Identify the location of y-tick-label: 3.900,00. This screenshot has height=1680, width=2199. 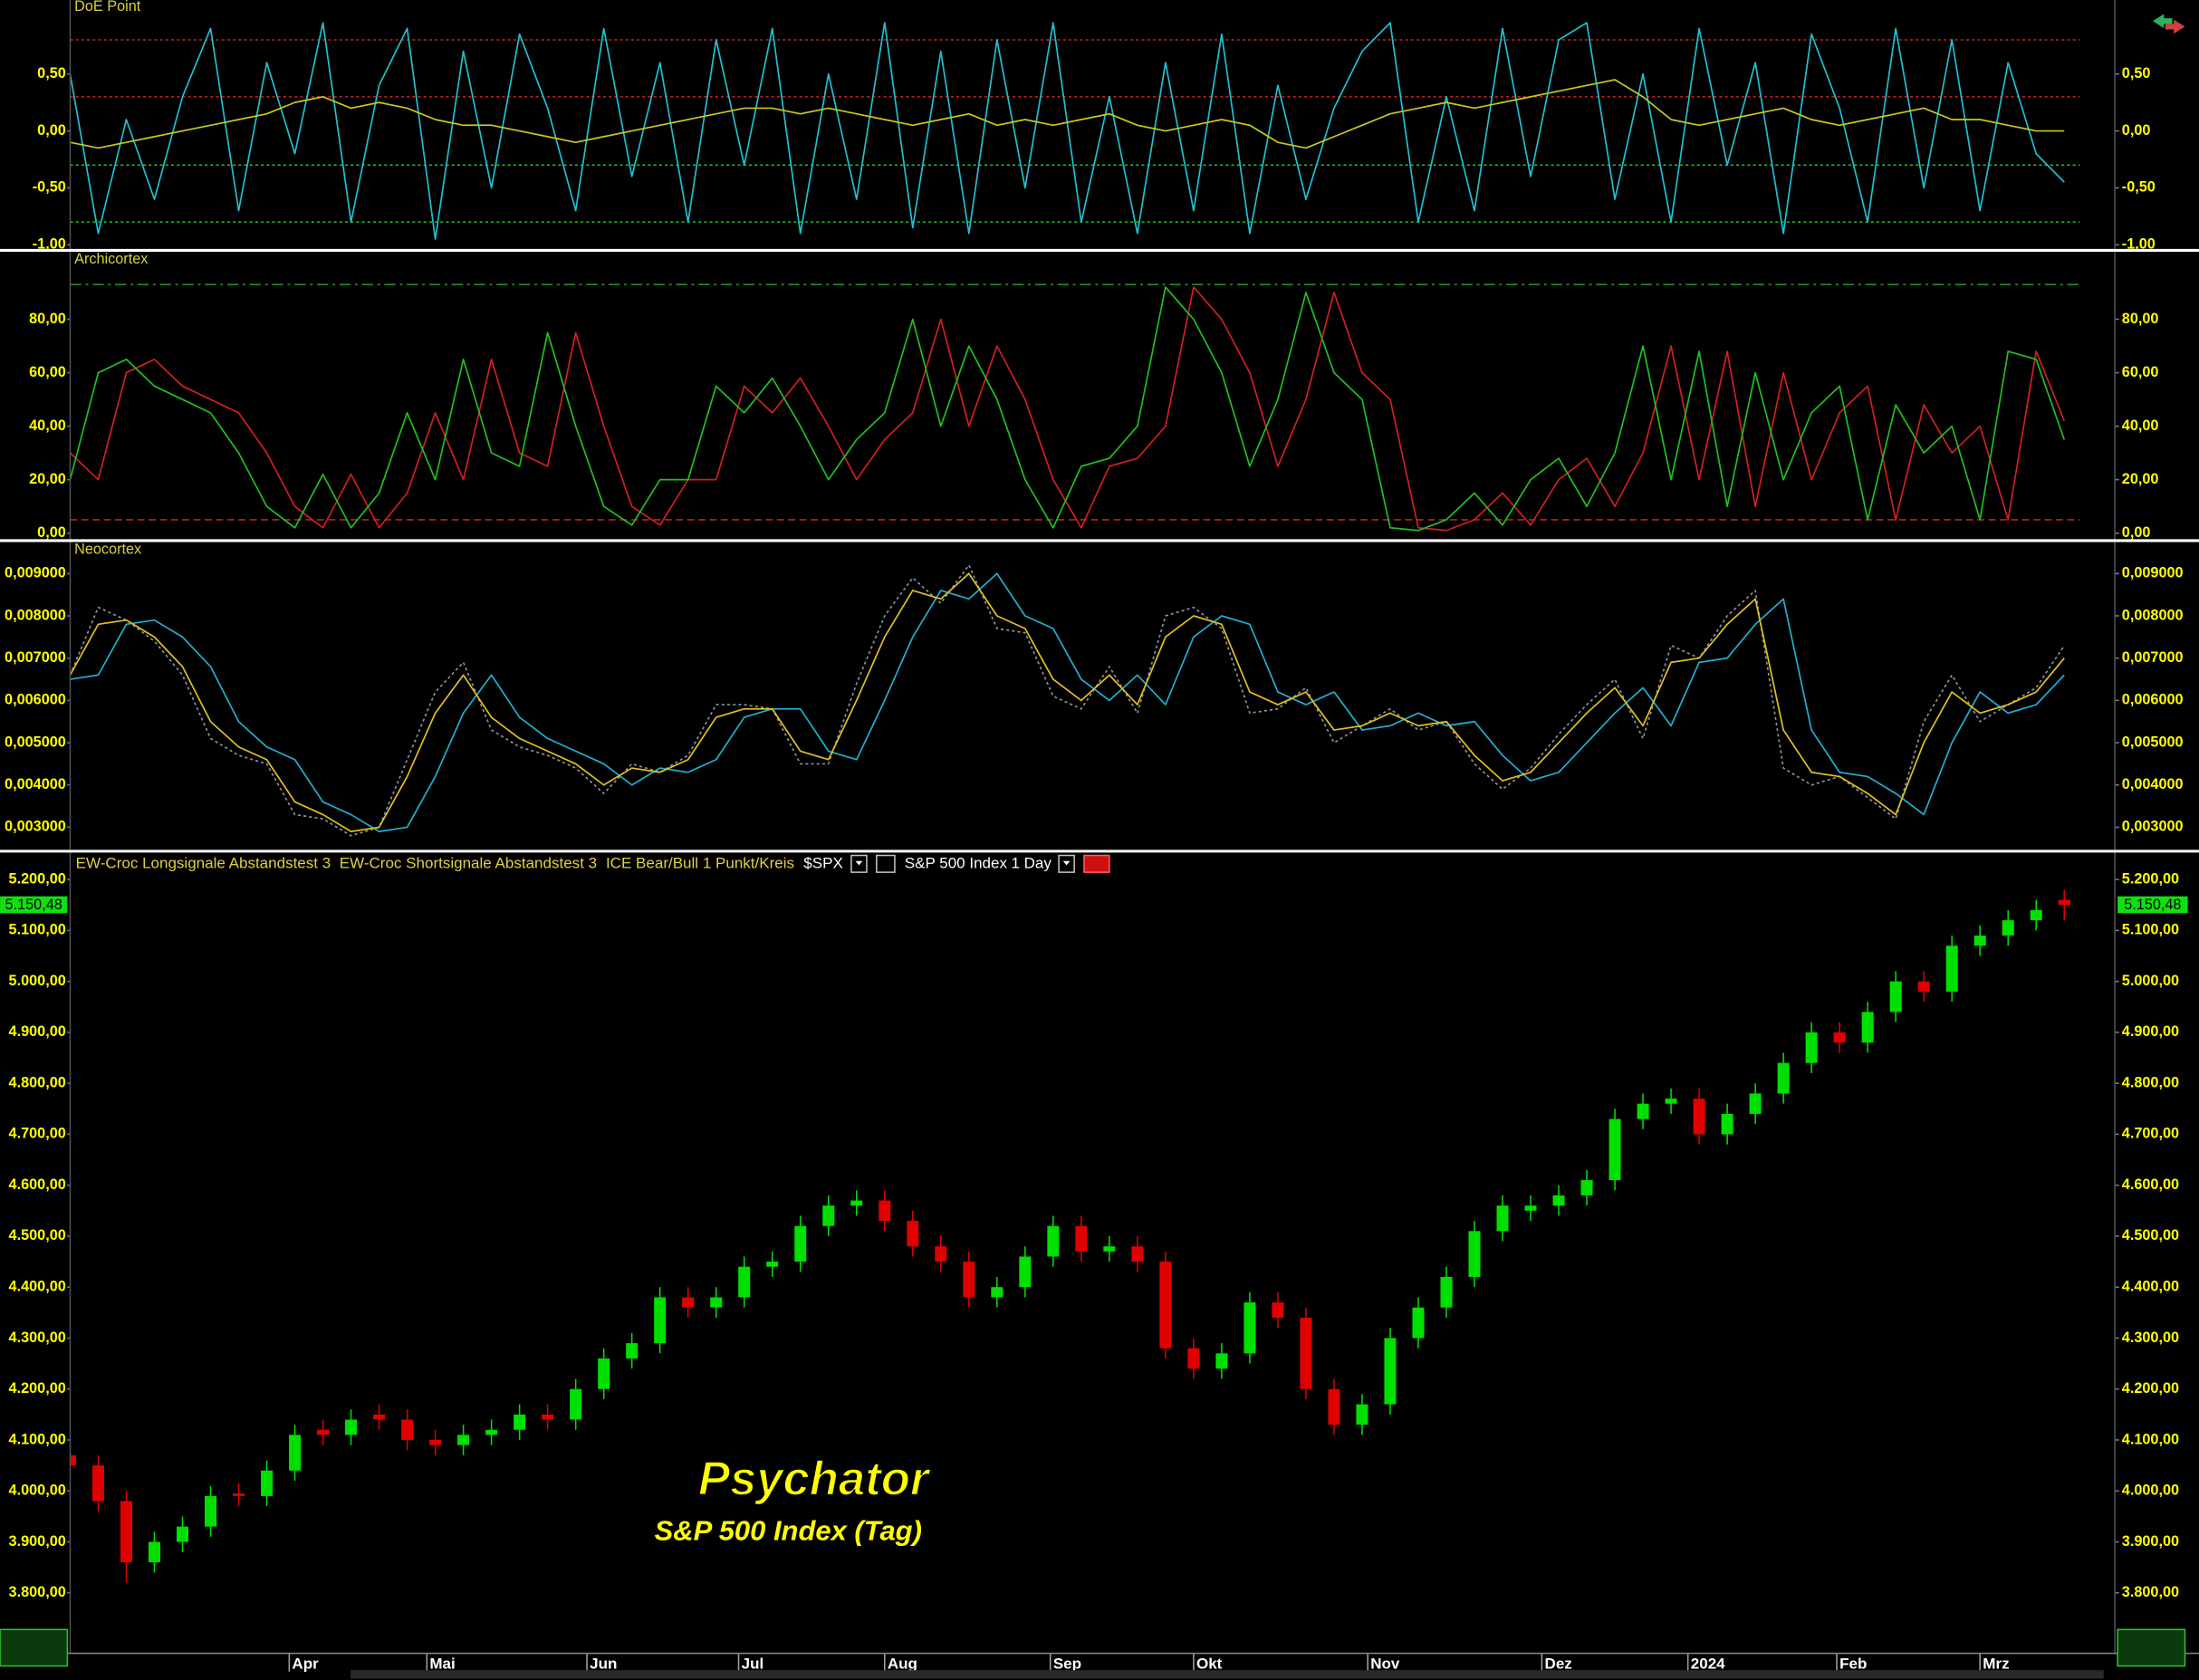
(37, 1541).